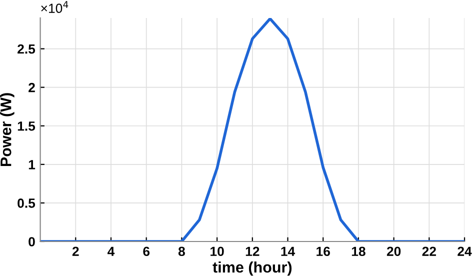 Image resolution: width=474 pixels, height=276 pixels. I want to click on x-tick-label: 22, so click(429, 251).